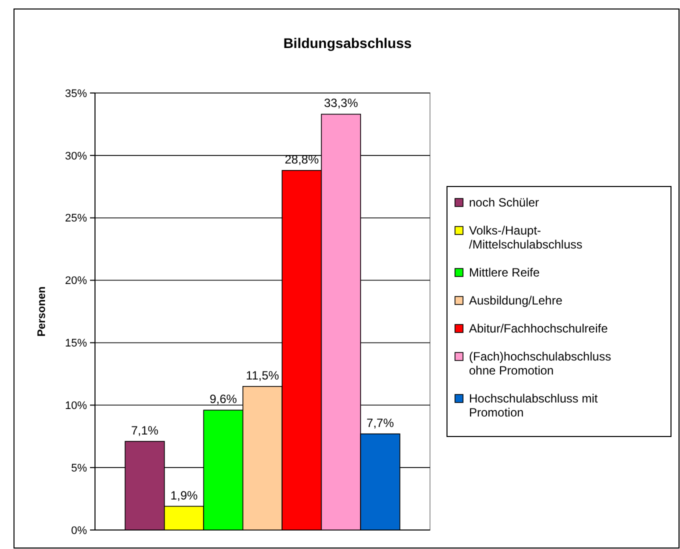 The image size is (680, 549). I want to click on legend-label: noch Schüler, so click(504, 203).